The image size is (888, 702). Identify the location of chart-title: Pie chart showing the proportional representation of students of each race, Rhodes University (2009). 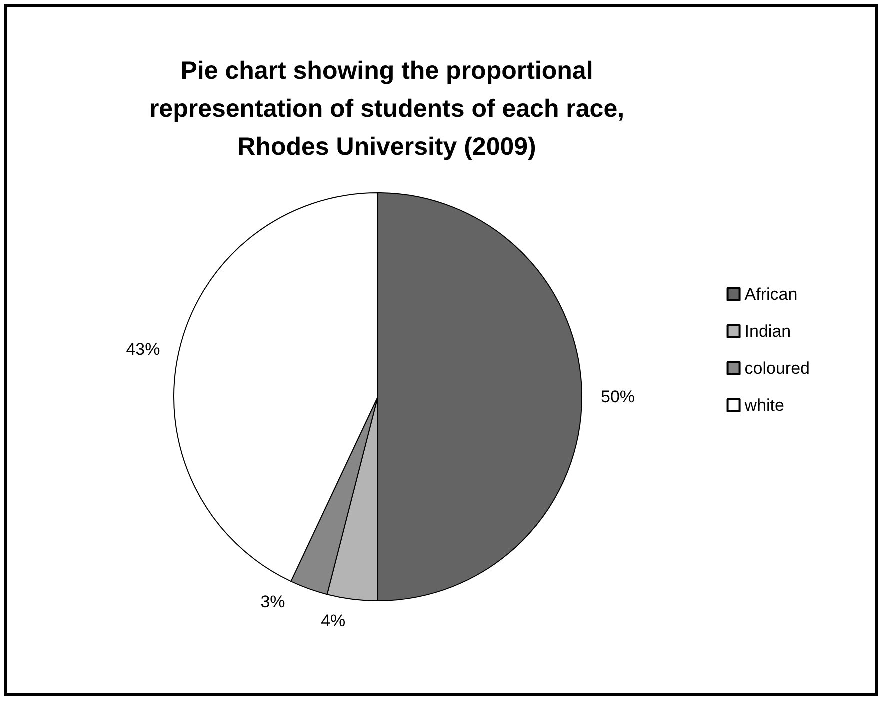
(387, 109).